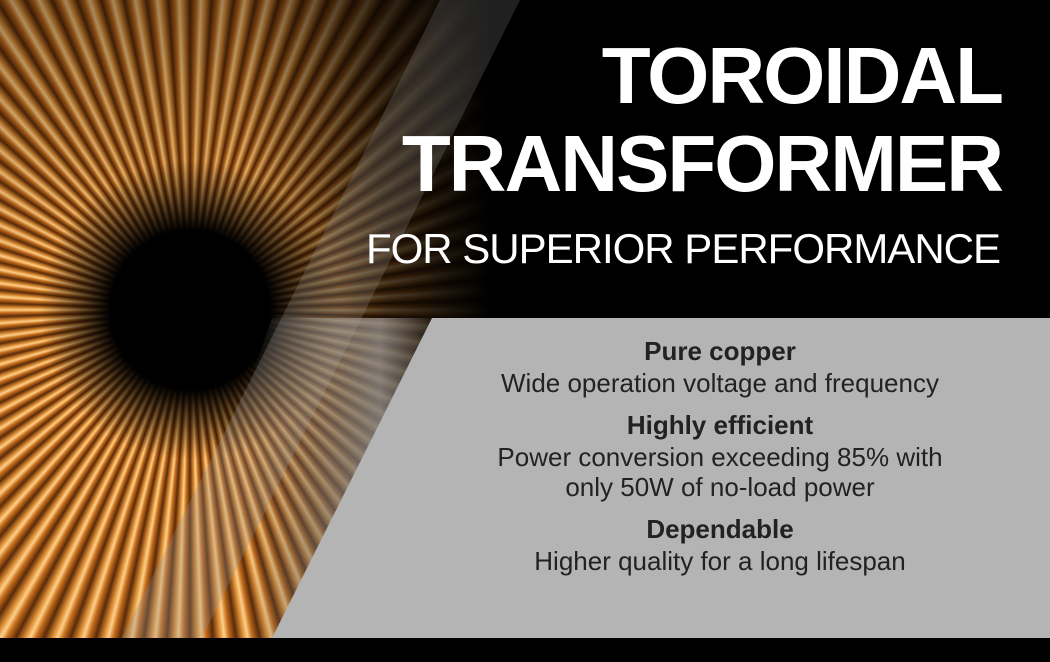  What do you see at coordinates (702, 163) in the screenshot?
I see `title-line-2: TRANSFORMER` at bounding box center [702, 163].